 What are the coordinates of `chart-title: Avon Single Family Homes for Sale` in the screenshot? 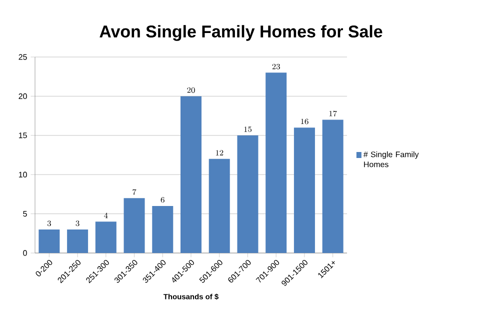 It's located at (241, 33).